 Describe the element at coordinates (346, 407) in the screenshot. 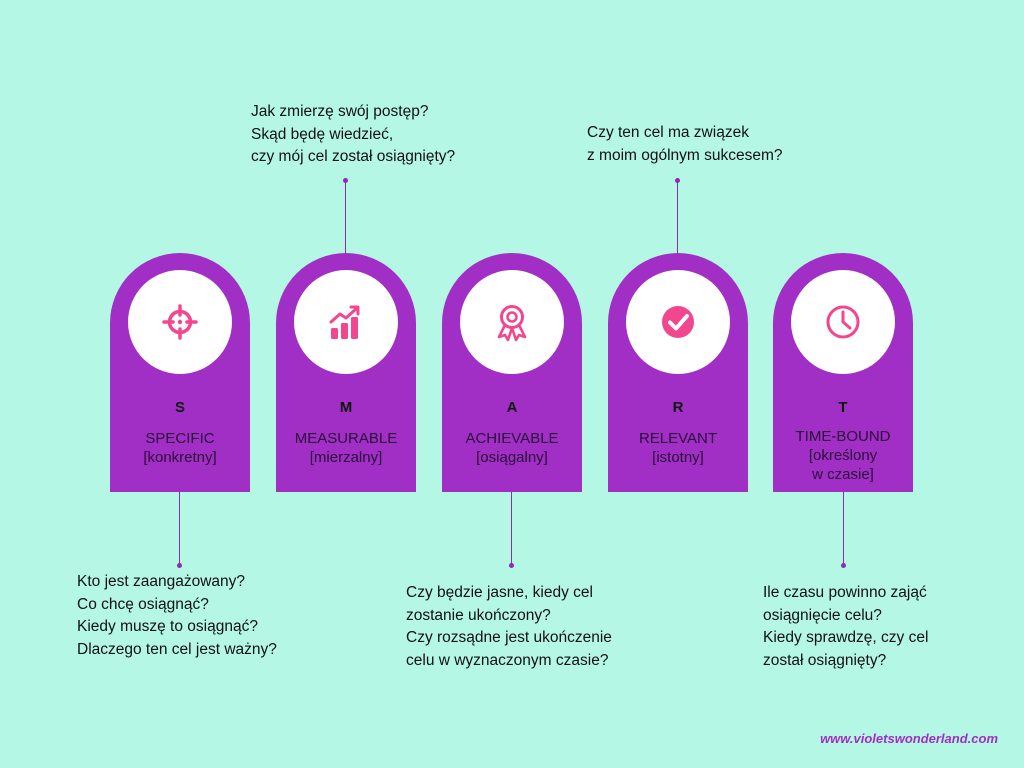

I see `card-letter: M` at that location.